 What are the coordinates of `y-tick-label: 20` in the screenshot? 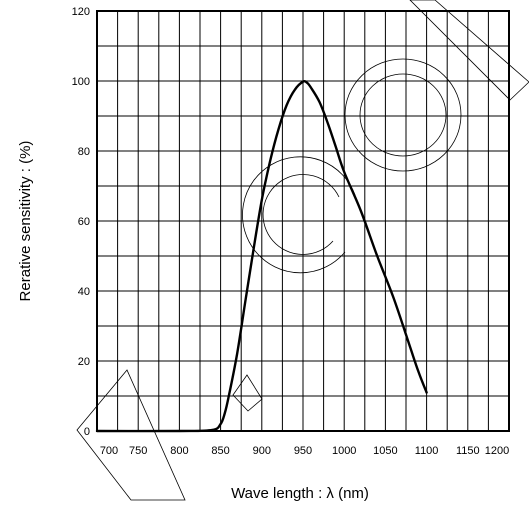 It's located at (84, 362).